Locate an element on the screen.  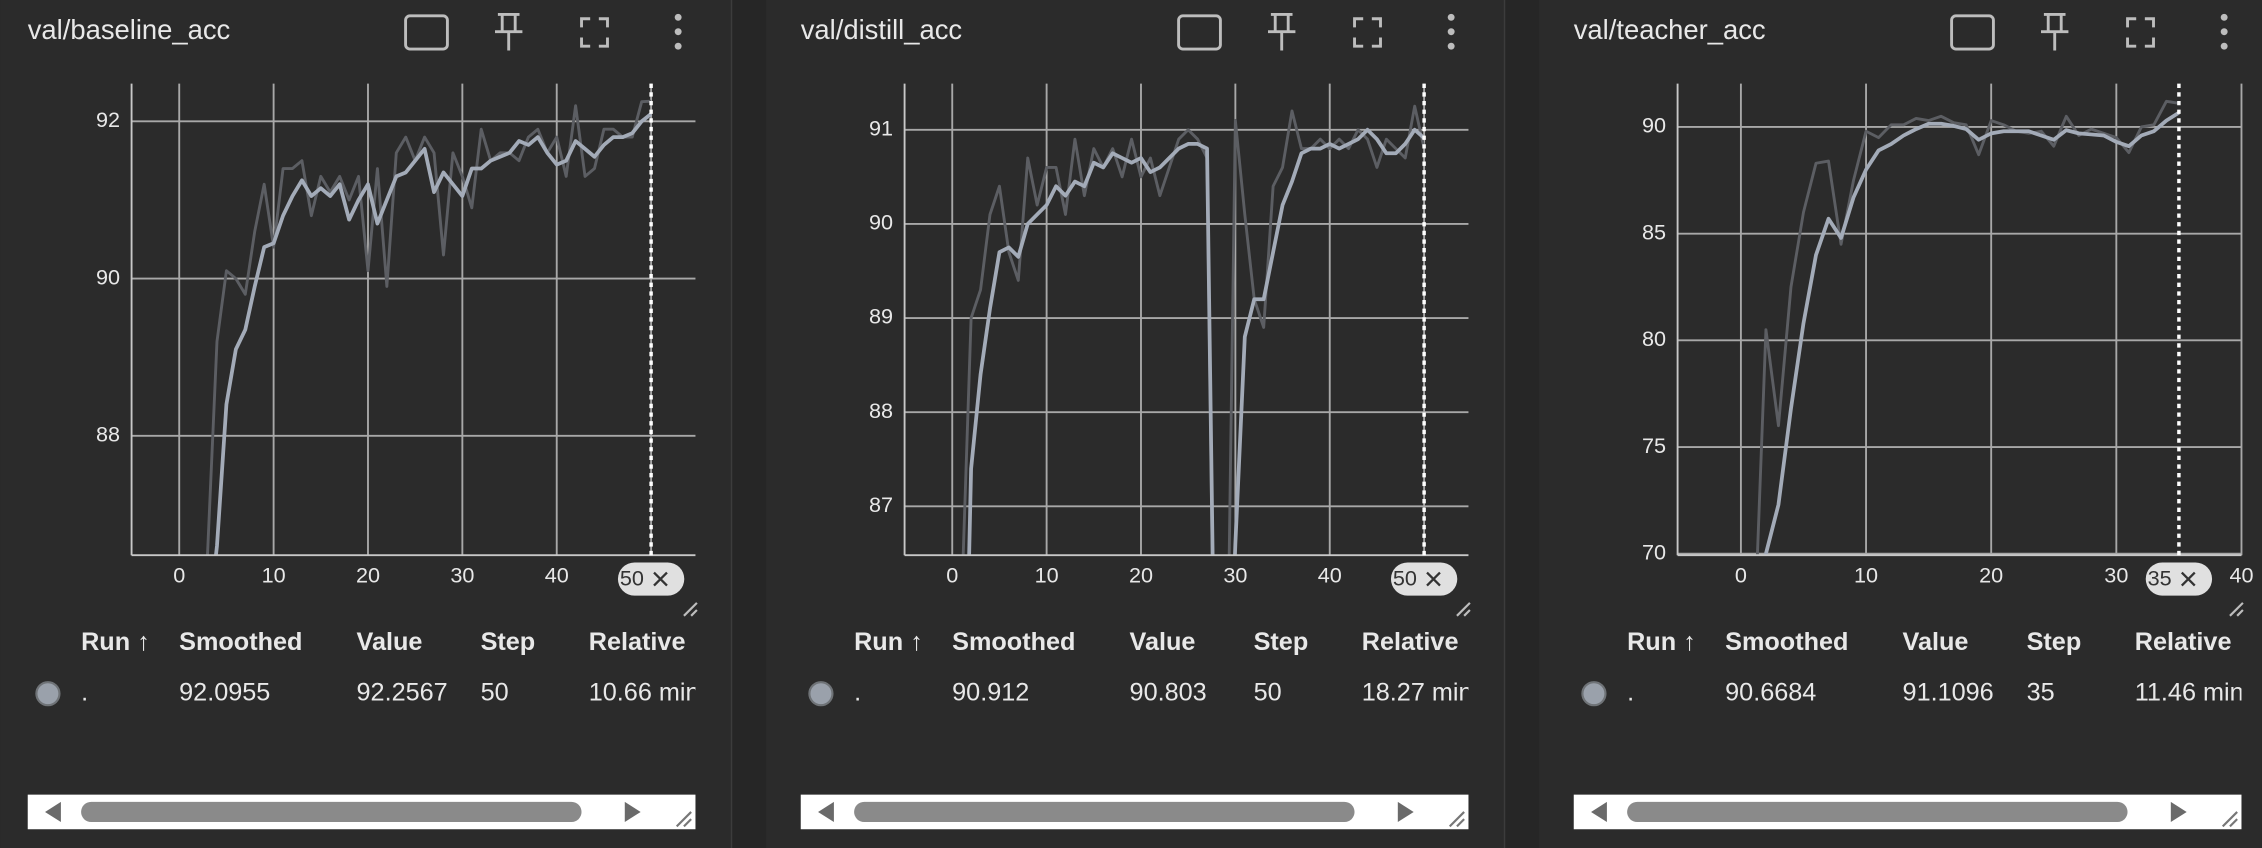
step-badge-label: 35 is located at coordinates (2160, 577).